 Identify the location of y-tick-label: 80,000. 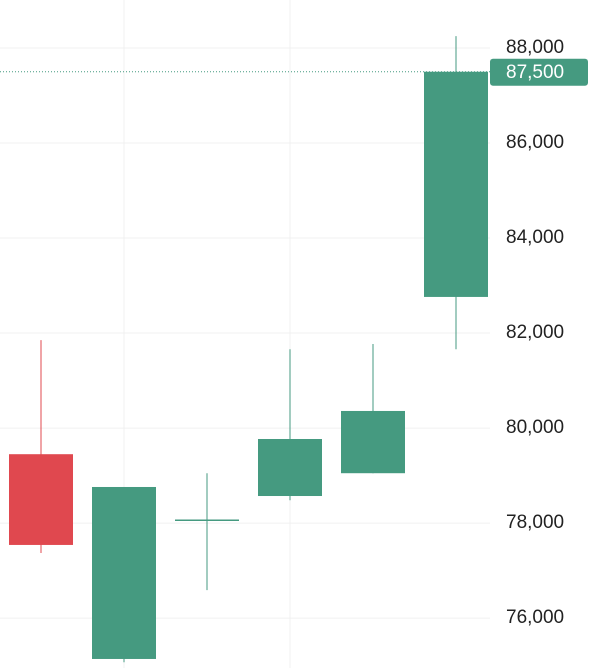
(535, 427).